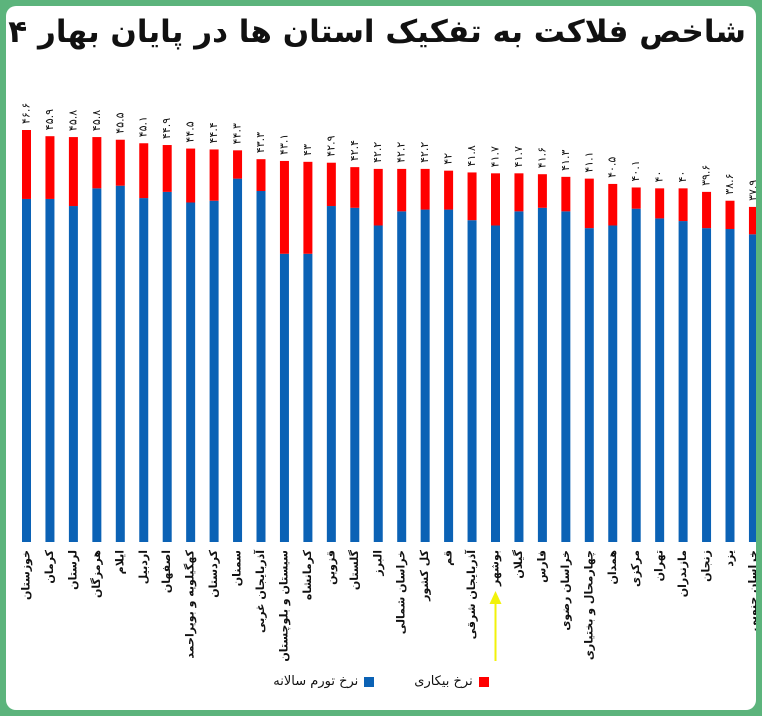 Image resolution: width=762 pixels, height=716 pixels. Describe the element at coordinates (706, 566) in the screenshot. I see `x-tick-label: زنجان` at that location.